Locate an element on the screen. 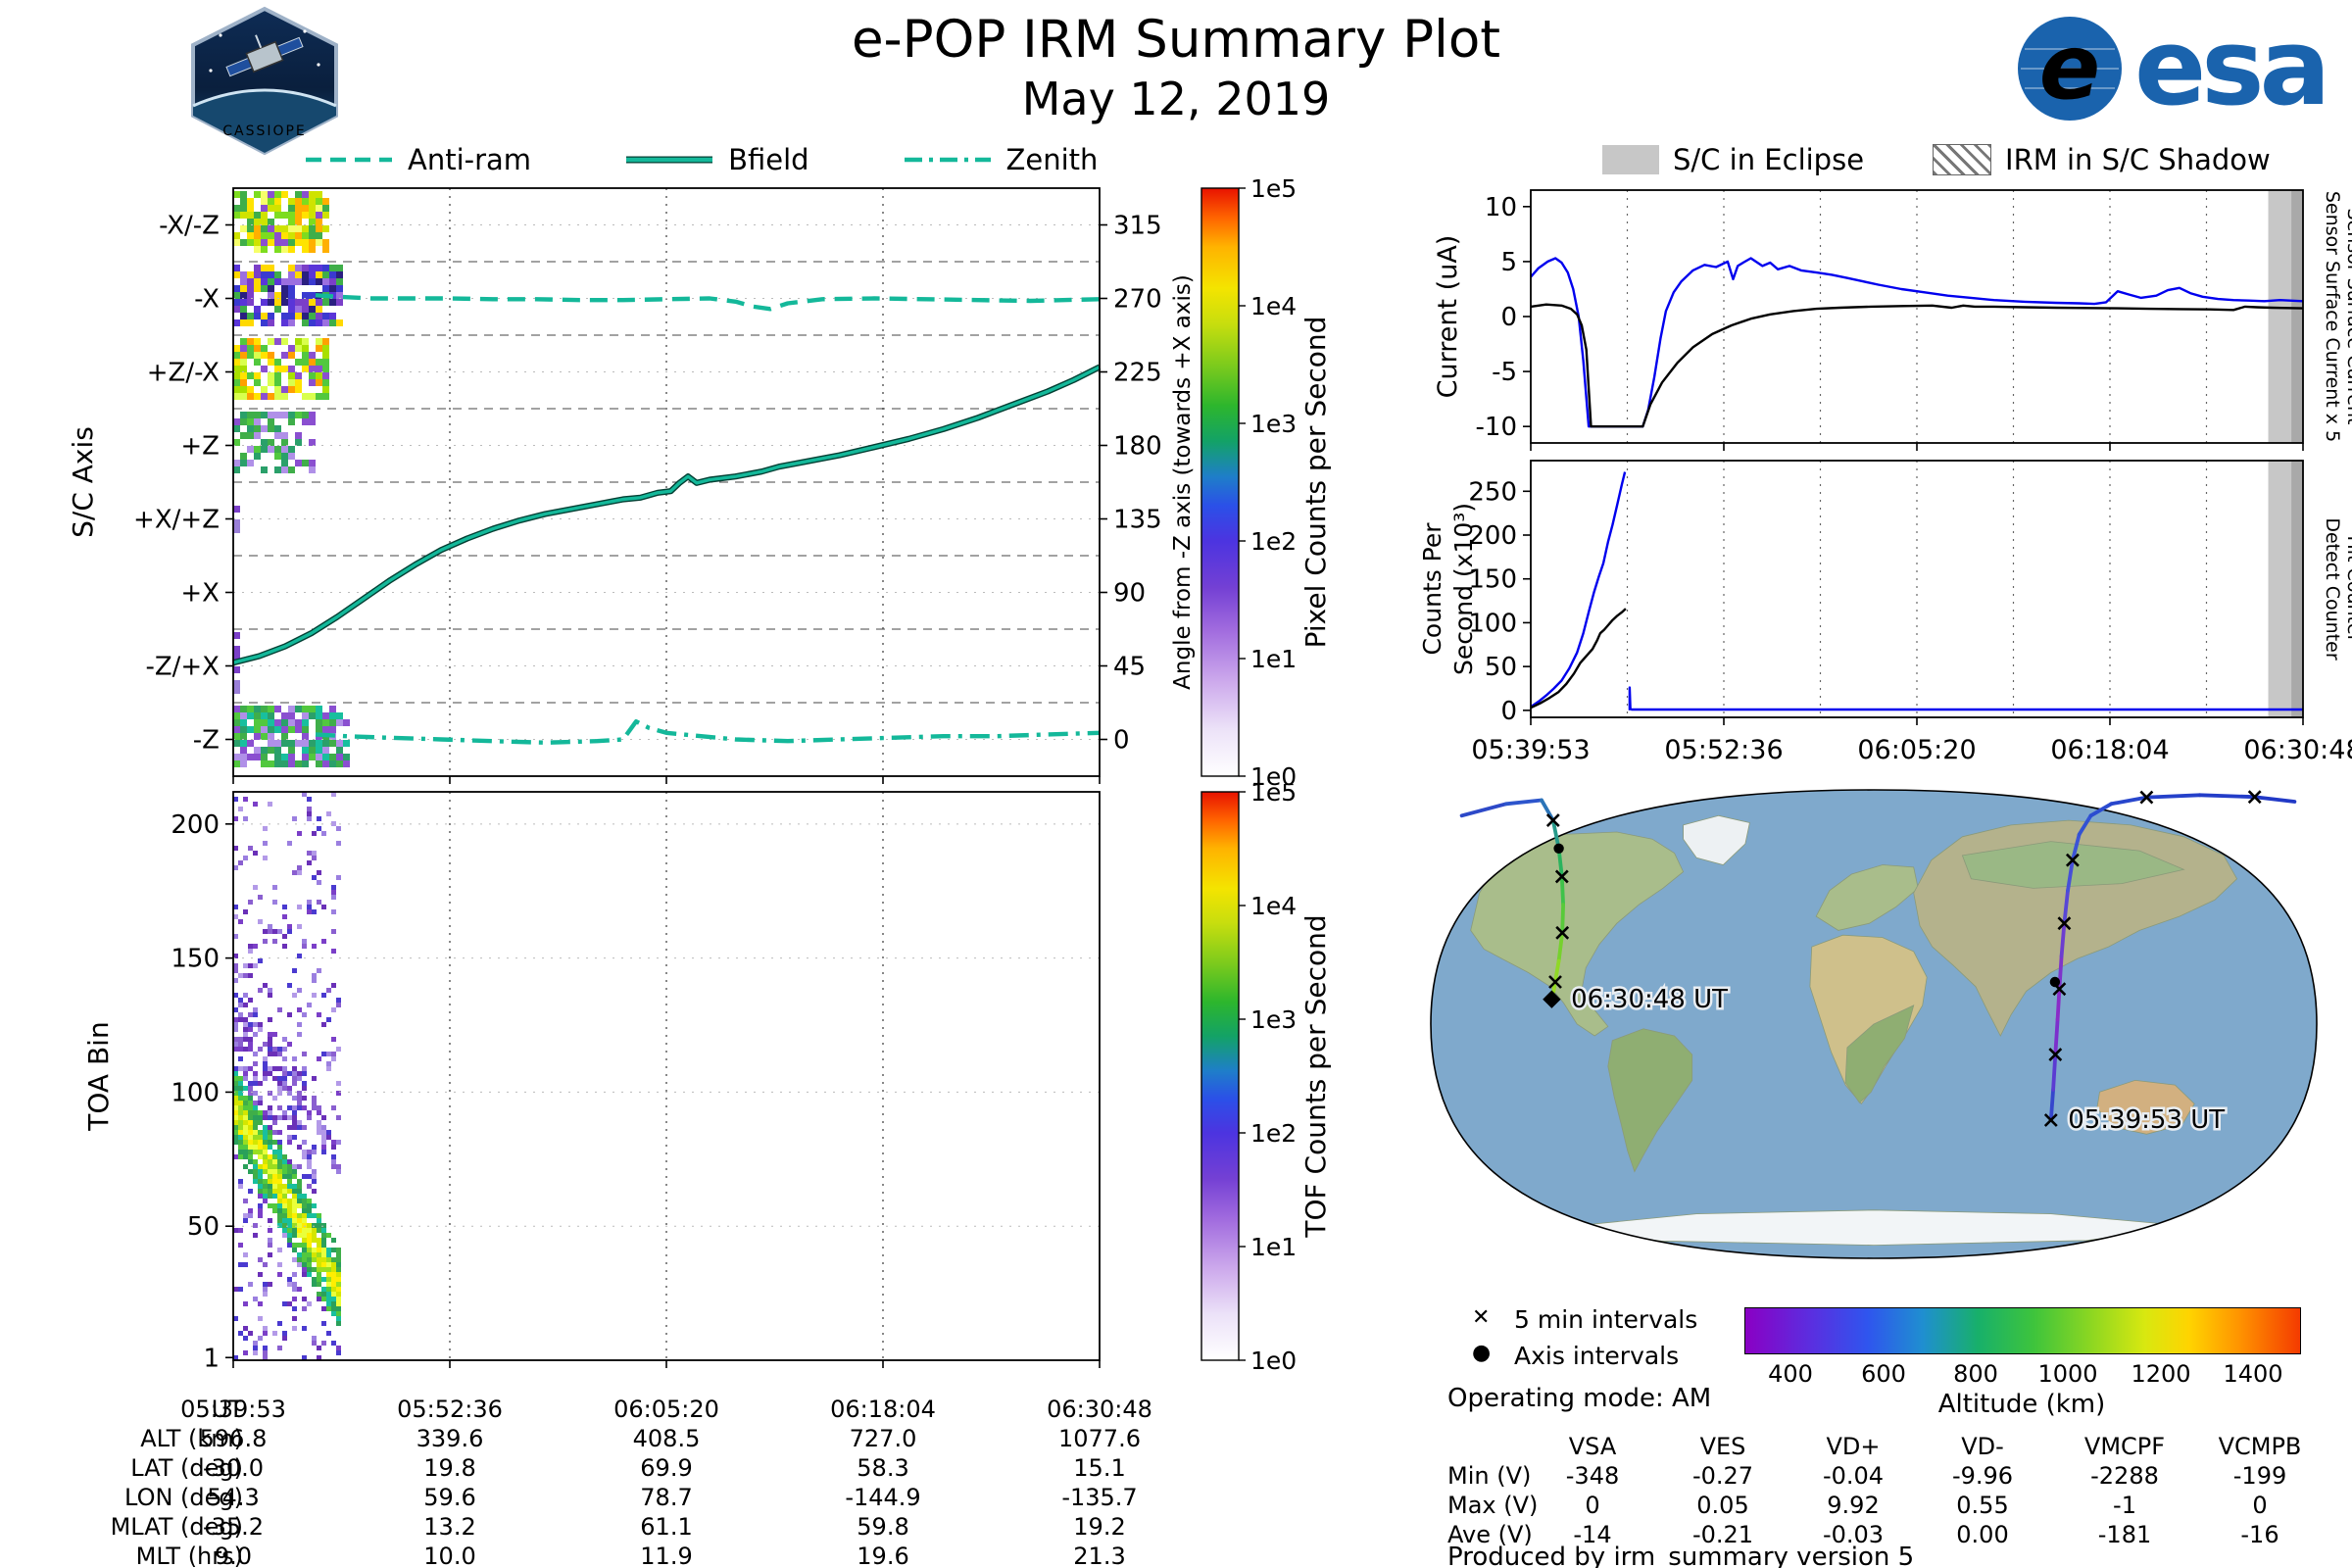  sc-axis-ylabel: S/C Axis is located at coordinates (83, 482).